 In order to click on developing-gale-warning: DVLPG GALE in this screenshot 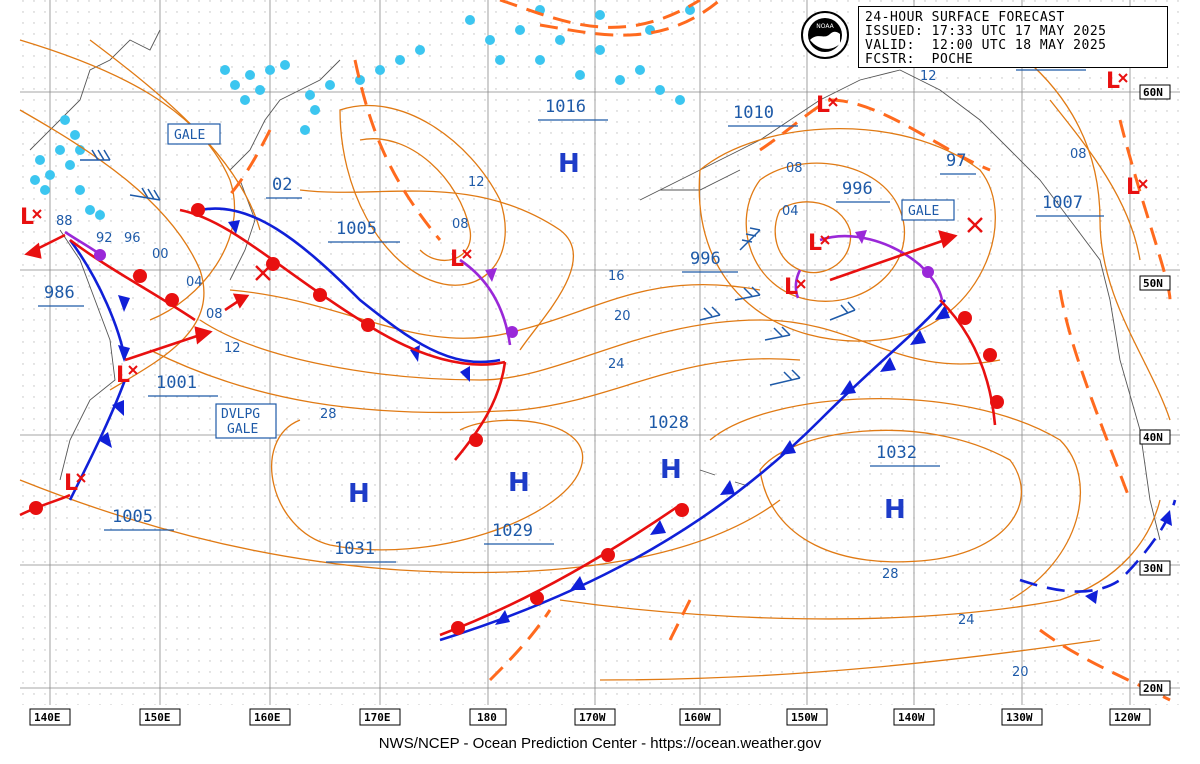, I will do `click(246, 421)`.